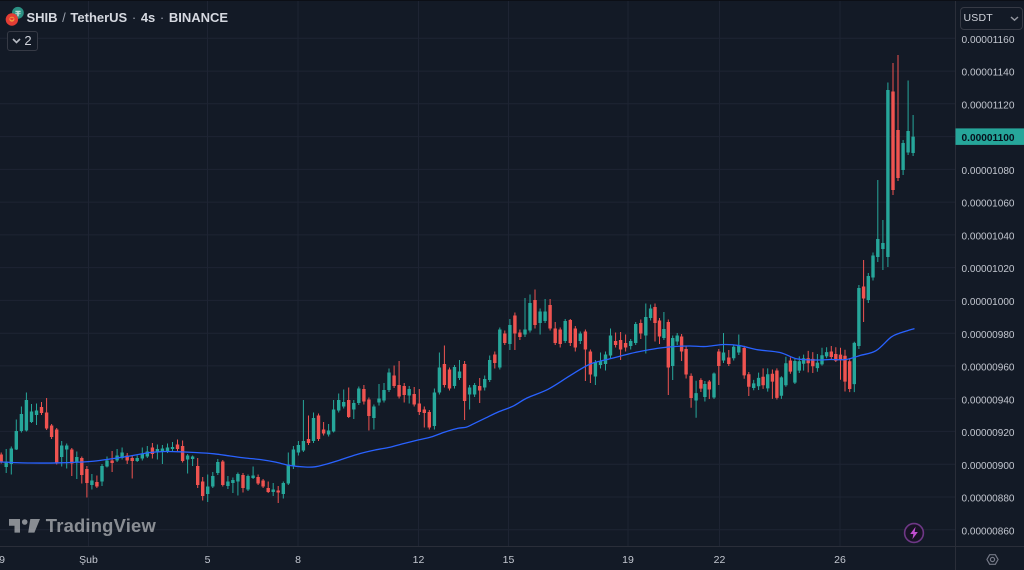 This screenshot has width=1024, height=570. I want to click on svg-text: 12, so click(419, 560).